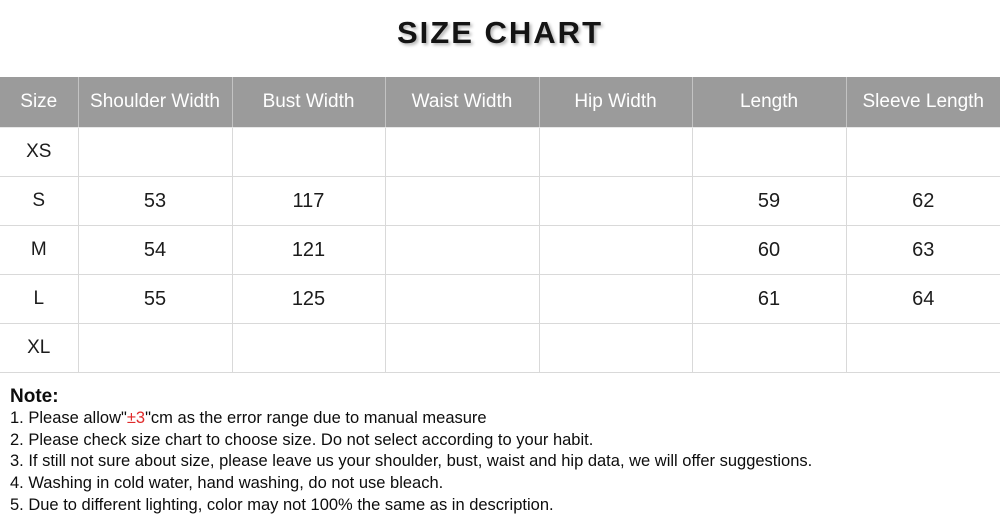 Image resolution: width=1000 pixels, height=522 pixels. What do you see at coordinates (39, 152) in the screenshot?
I see `size-cell: XS` at bounding box center [39, 152].